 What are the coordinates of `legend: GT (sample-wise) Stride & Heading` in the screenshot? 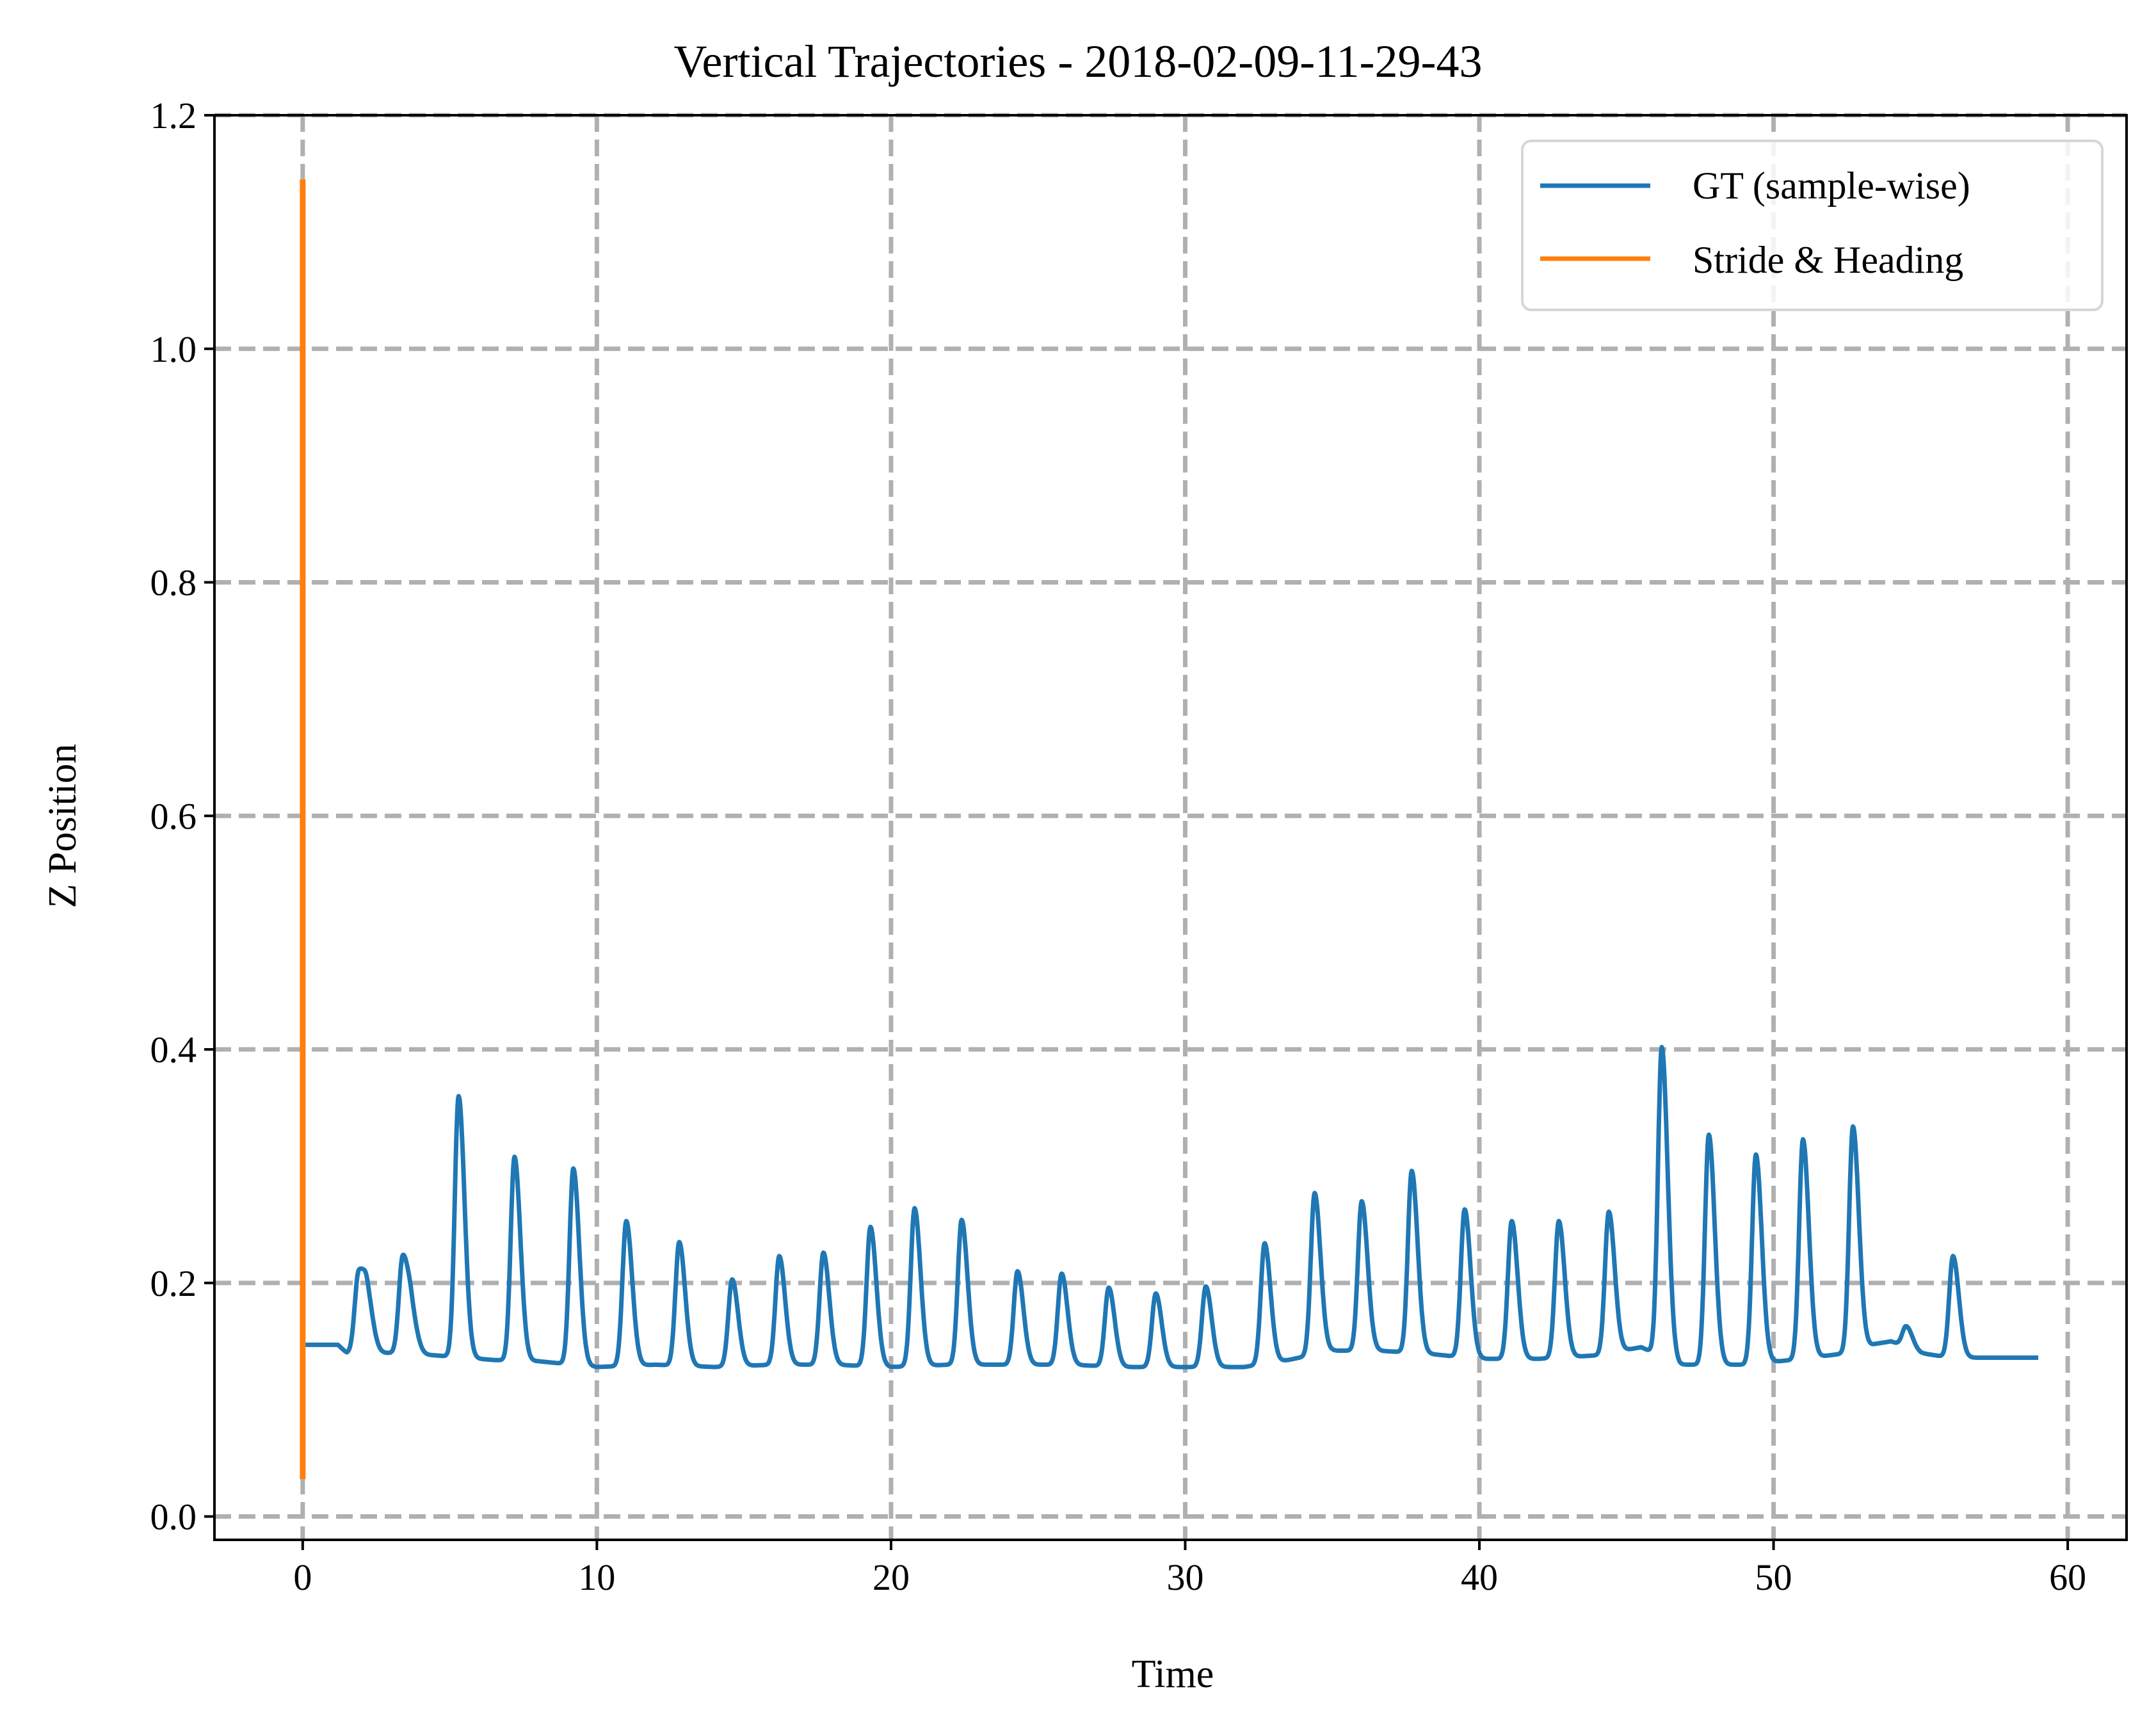 It's located at (1812, 226).